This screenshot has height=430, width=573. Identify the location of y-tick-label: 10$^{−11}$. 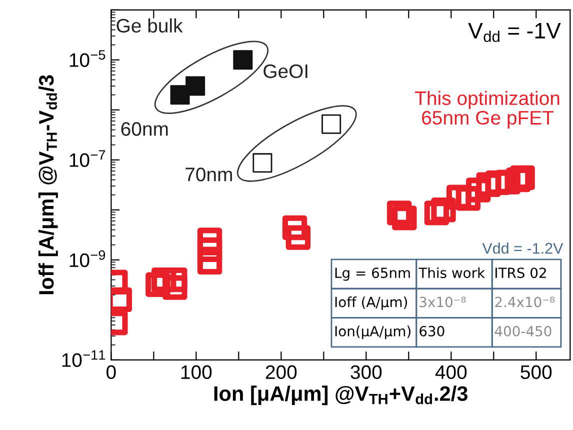
(84, 358).